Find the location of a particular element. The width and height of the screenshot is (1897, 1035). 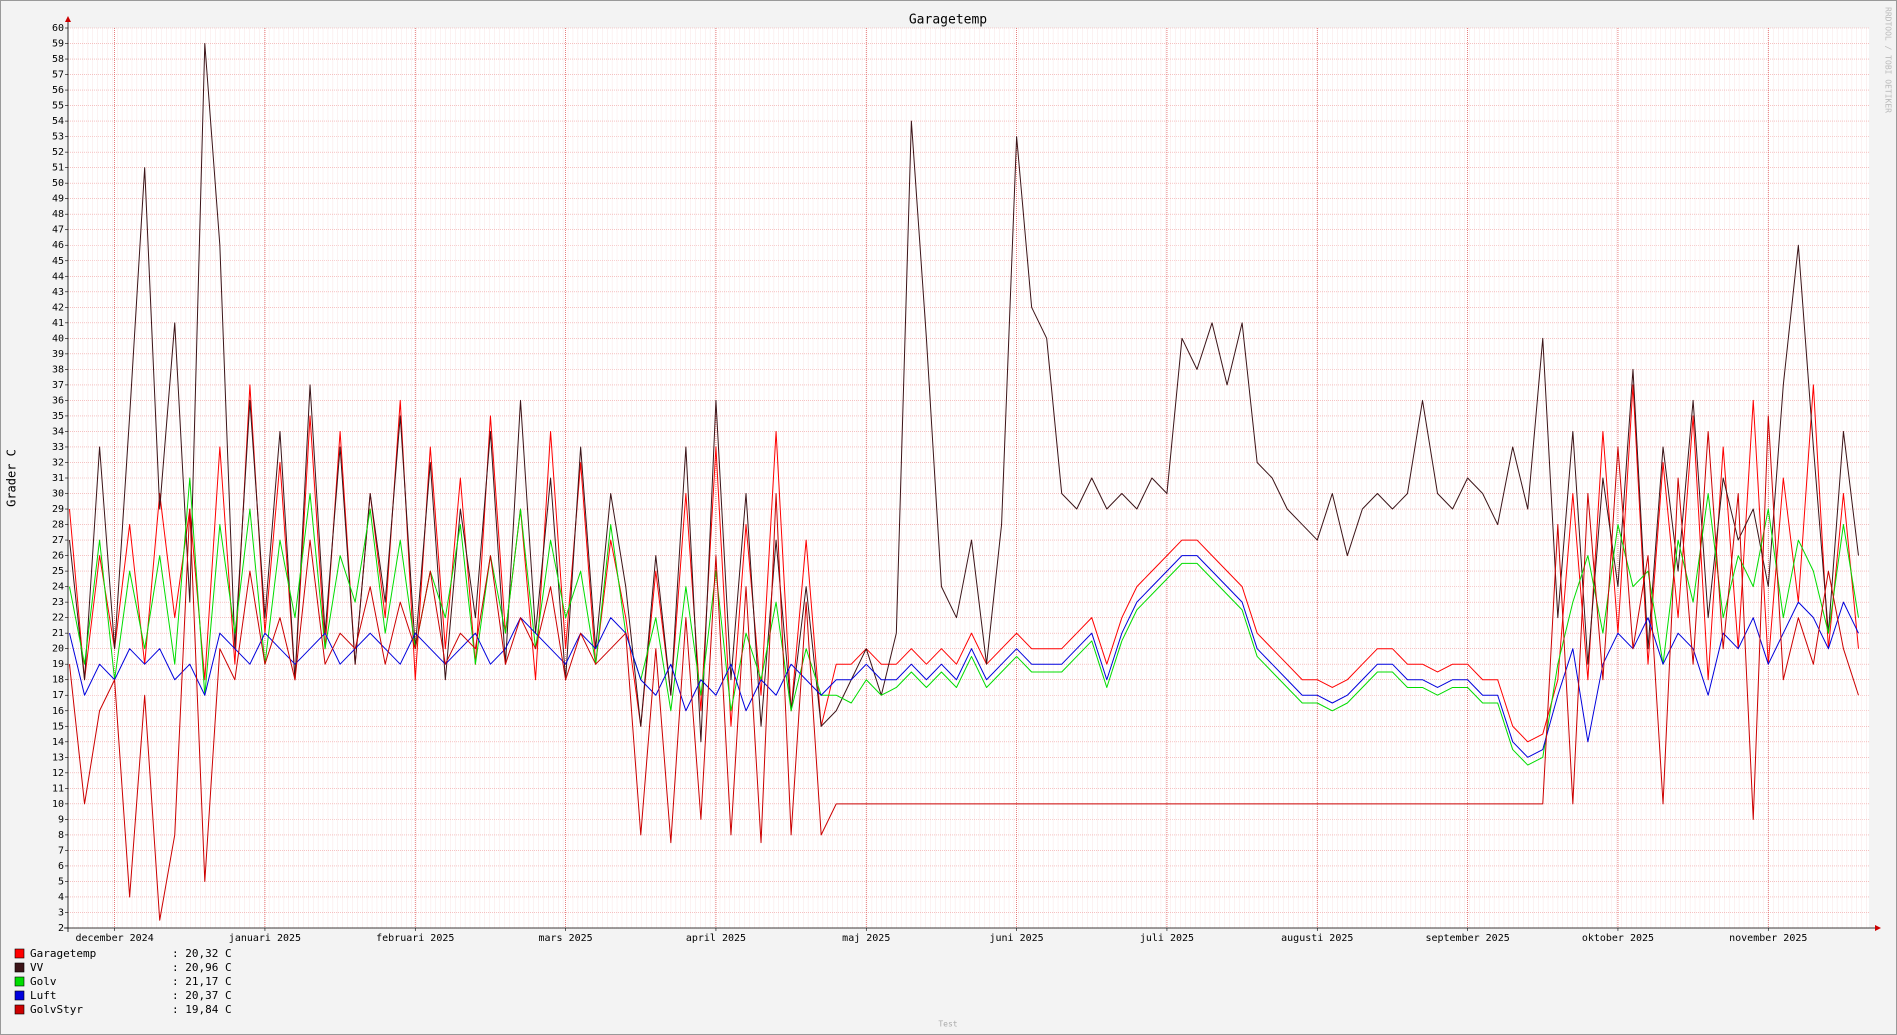

y-tick-label: 47 is located at coordinates (58, 230).